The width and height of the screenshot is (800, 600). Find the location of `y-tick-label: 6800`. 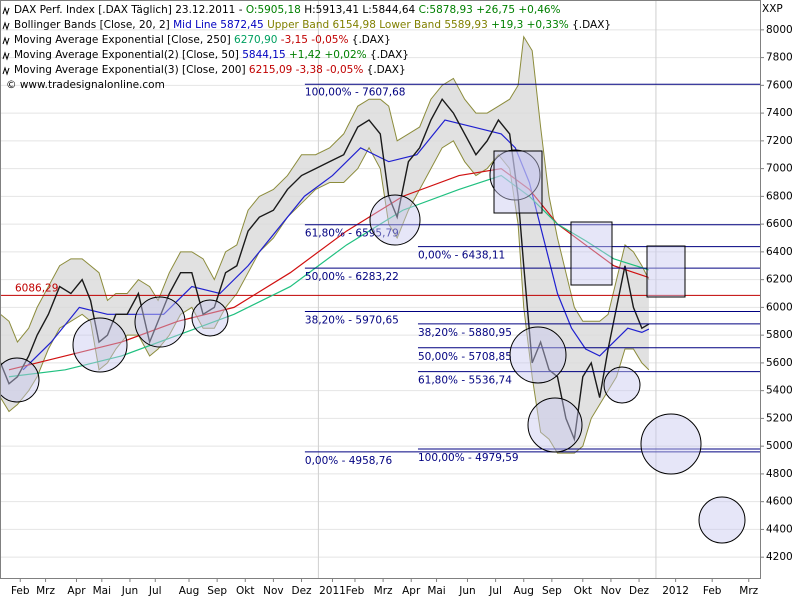

y-tick-label: 6800 is located at coordinates (779, 196).